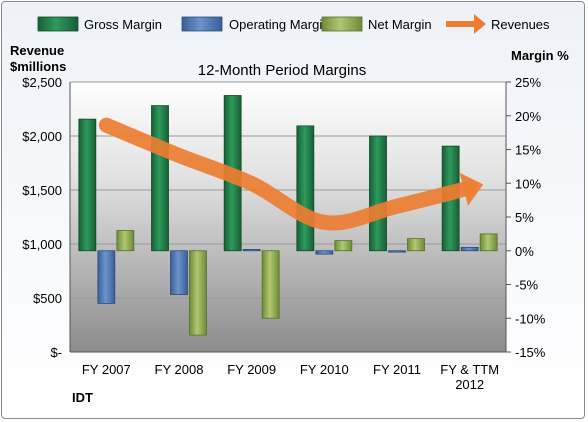 The height and width of the screenshot is (422, 588). What do you see at coordinates (530, 318) in the screenshot?
I see `right-tick-label: -10%` at bounding box center [530, 318].